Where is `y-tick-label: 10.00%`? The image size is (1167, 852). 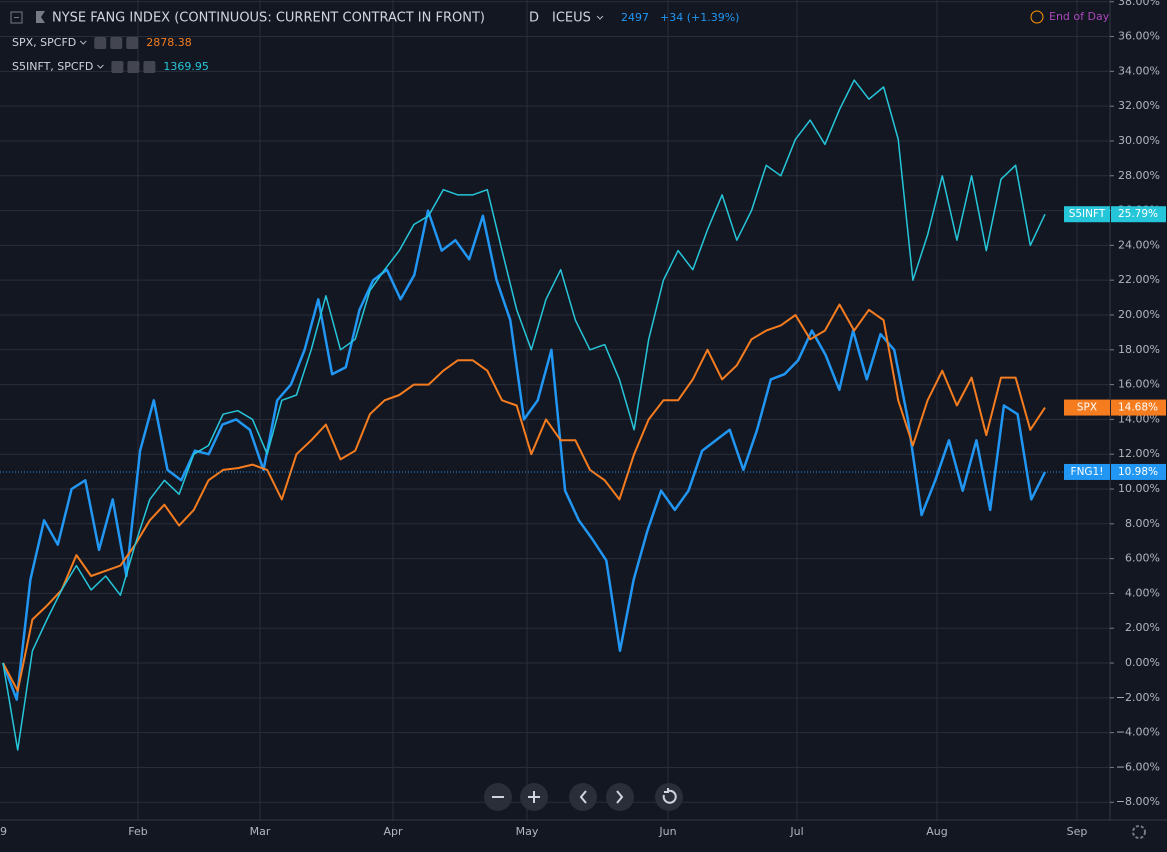 y-tick-label: 10.00% is located at coordinates (1139, 488).